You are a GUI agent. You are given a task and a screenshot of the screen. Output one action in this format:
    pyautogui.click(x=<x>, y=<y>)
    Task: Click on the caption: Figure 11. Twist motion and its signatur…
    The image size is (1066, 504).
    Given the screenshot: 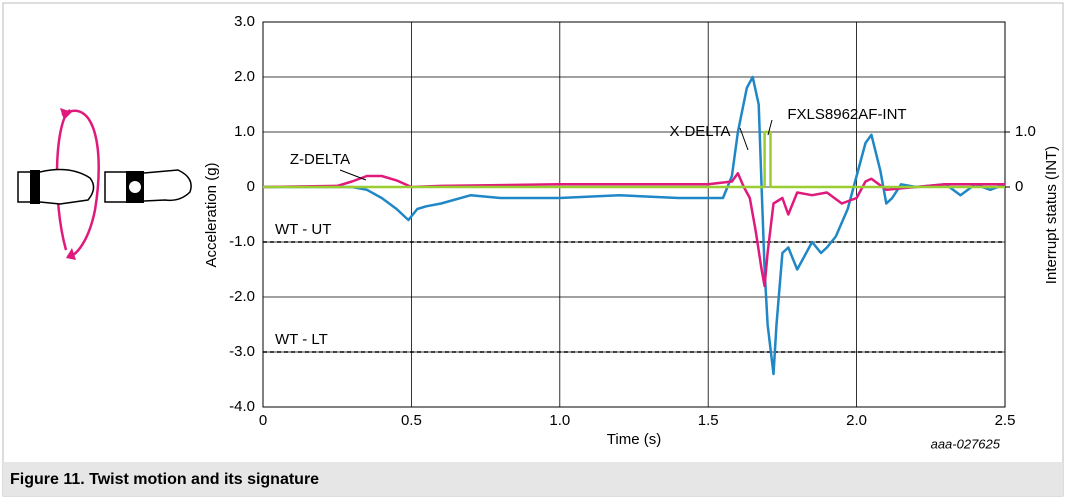 What is the action you would take?
    pyautogui.click(x=164, y=479)
    